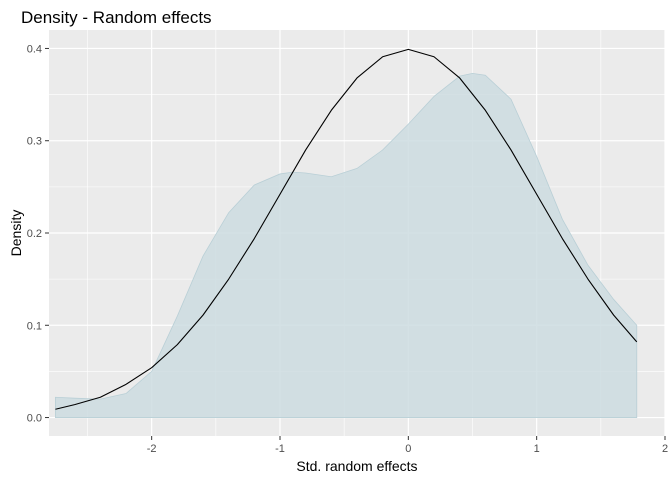 This screenshot has height=480, width=672. What do you see at coordinates (280, 449) in the screenshot?
I see `x-tick-label: -1` at bounding box center [280, 449].